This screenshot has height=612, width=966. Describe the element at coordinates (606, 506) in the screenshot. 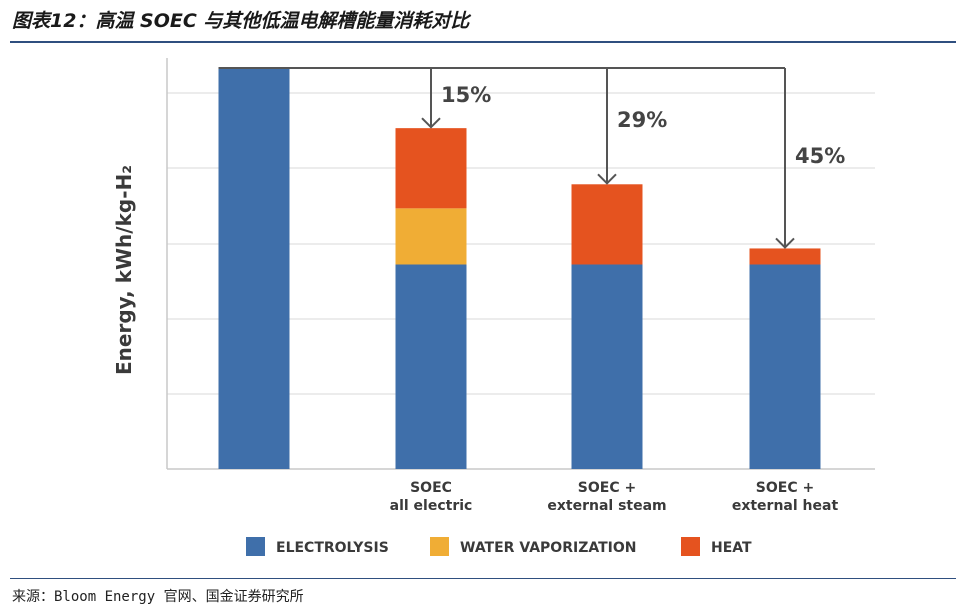

I see `x-tick-label-soec-external-steam-line2: external steam` at that location.